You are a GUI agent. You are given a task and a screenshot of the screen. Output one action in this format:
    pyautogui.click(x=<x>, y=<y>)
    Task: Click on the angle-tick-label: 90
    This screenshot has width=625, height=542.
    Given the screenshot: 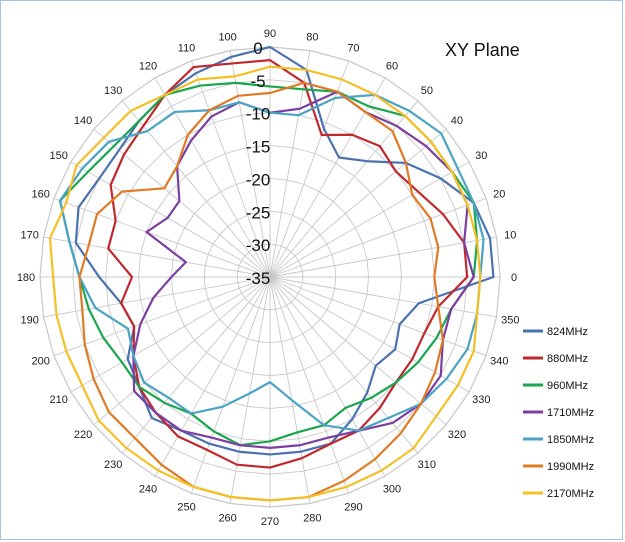 What is the action you would take?
    pyautogui.click(x=270, y=34)
    